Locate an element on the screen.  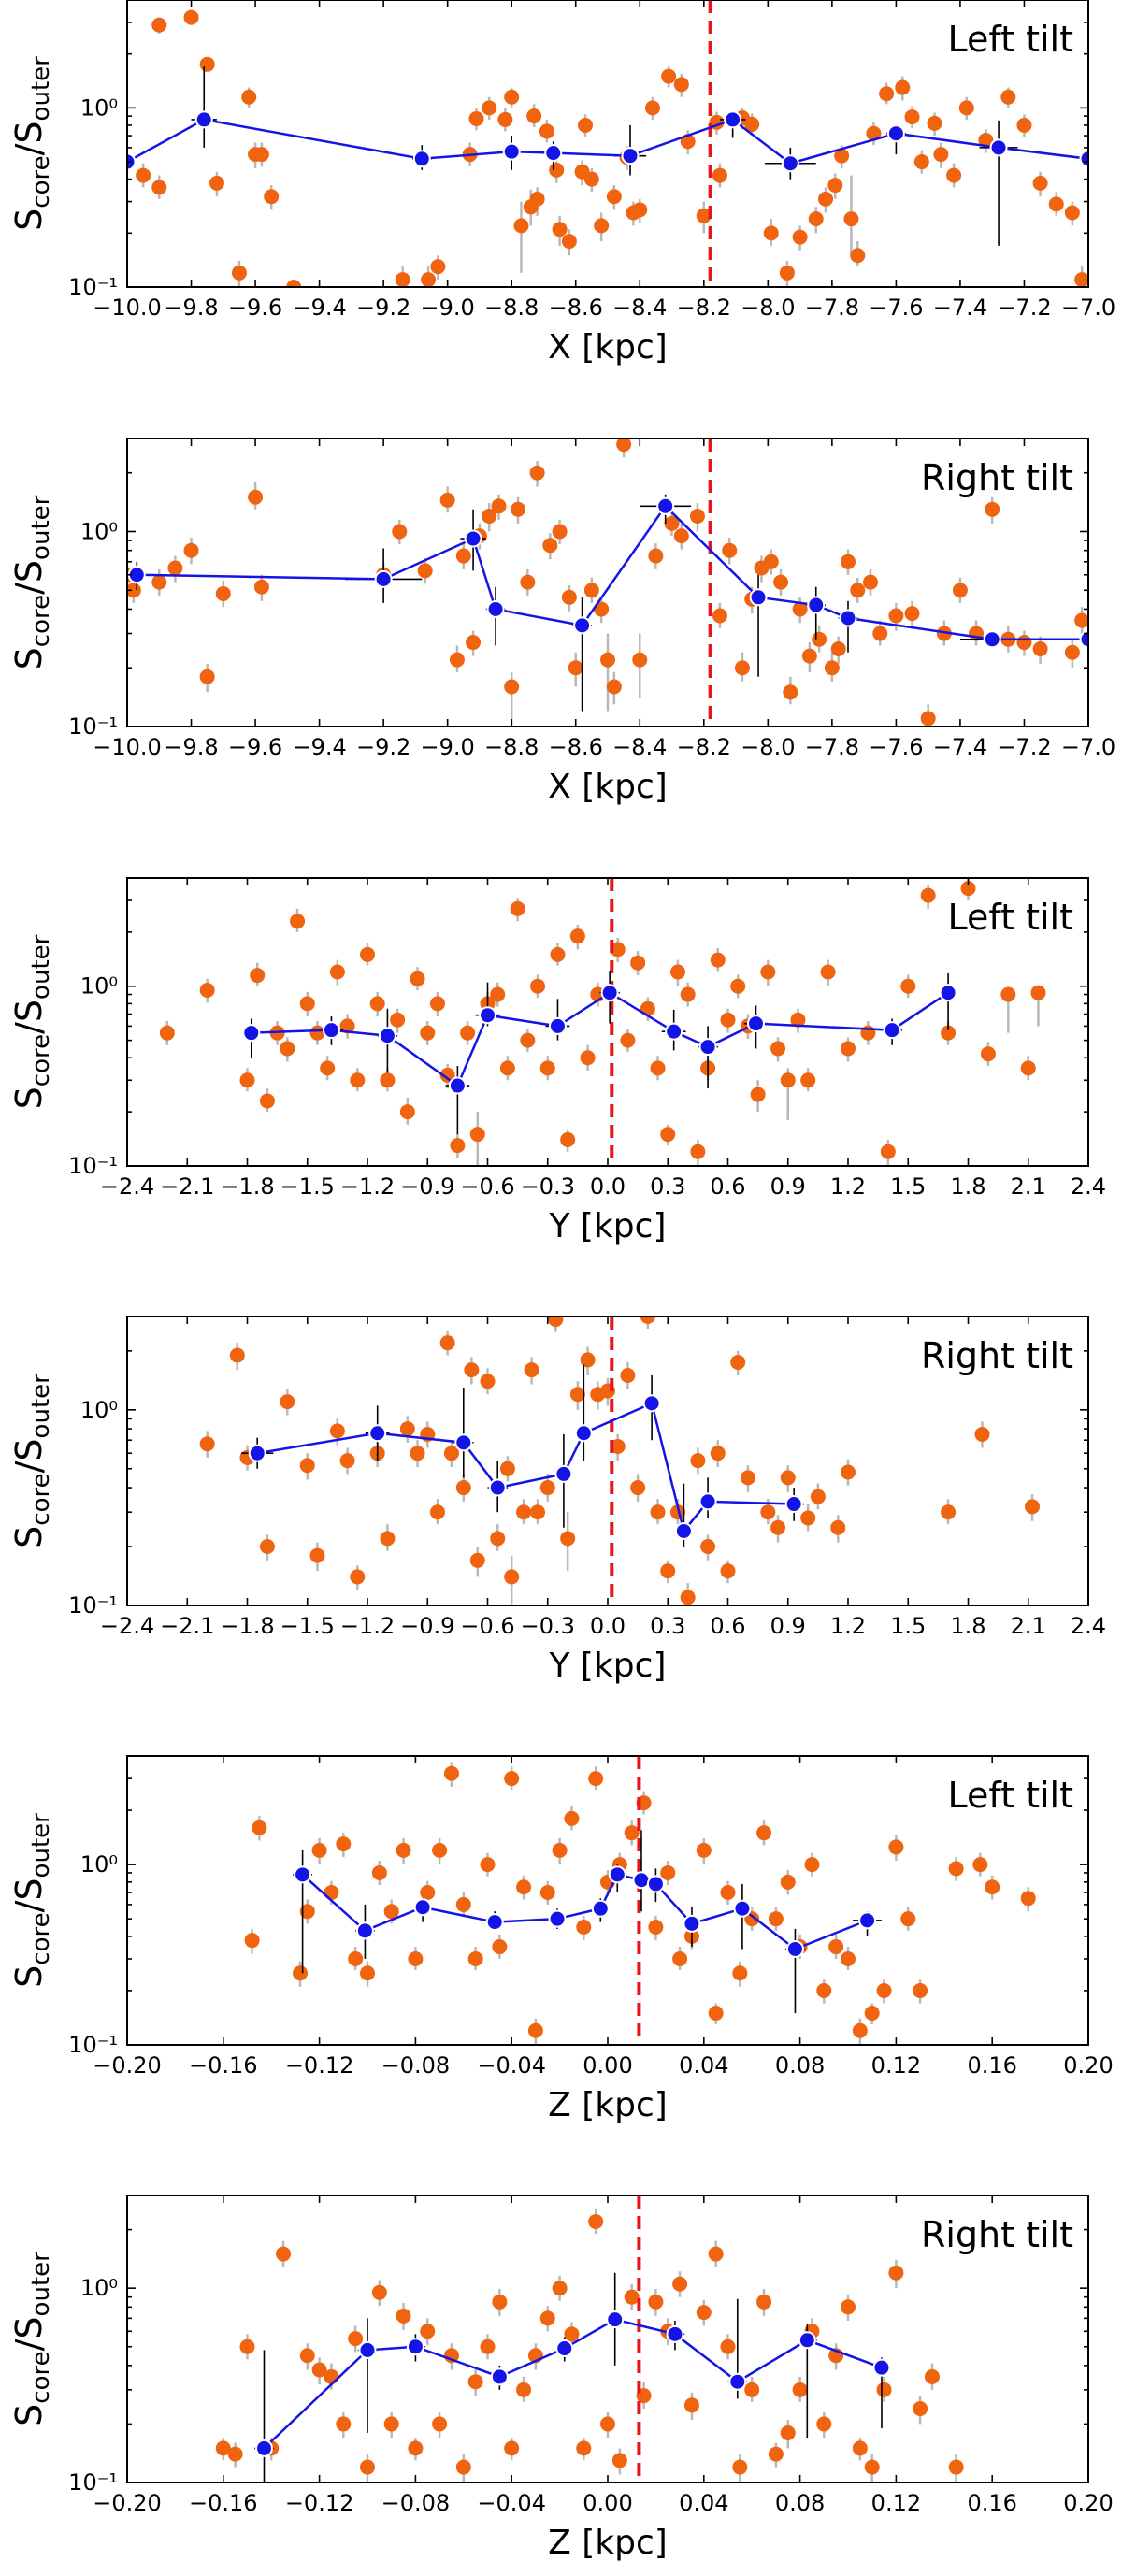
x-tick-label: −1.5 is located at coordinates (307, 1626).